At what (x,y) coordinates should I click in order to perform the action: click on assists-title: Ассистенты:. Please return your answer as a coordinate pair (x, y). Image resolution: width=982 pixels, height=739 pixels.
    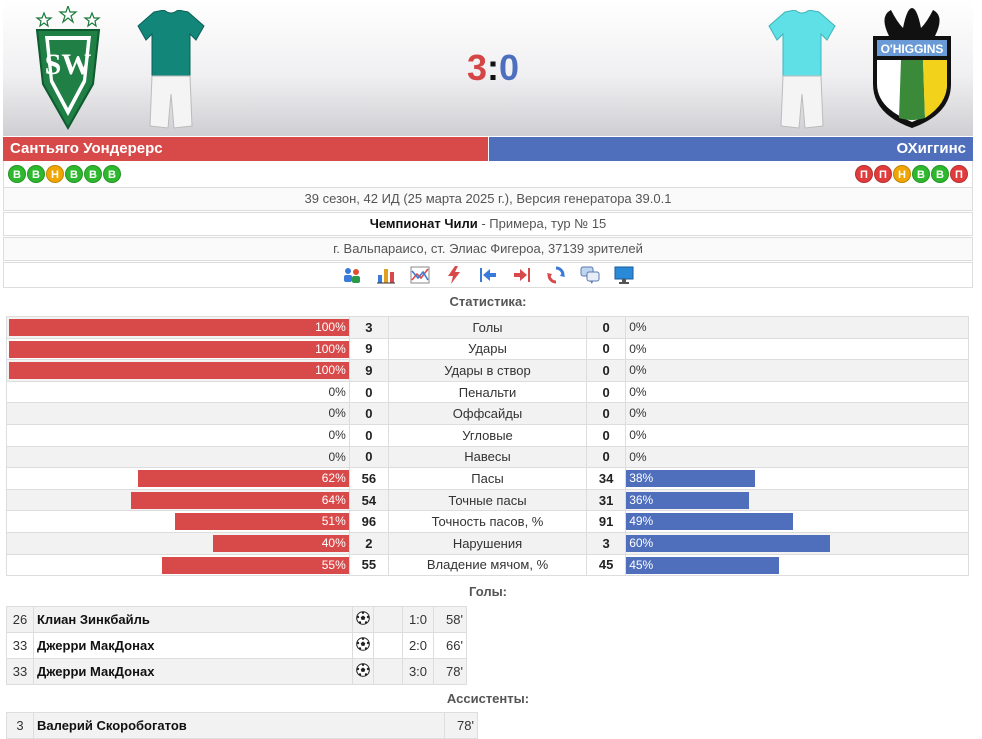
    Looking at the image, I should click on (488, 698).